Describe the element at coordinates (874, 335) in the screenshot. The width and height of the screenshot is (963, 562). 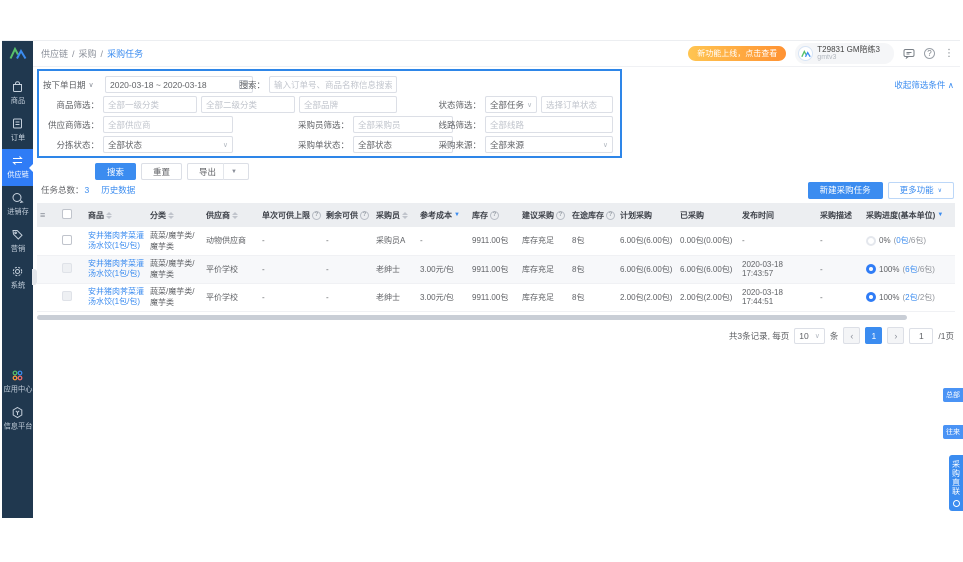
I see `current-page-button: 1` at that location.